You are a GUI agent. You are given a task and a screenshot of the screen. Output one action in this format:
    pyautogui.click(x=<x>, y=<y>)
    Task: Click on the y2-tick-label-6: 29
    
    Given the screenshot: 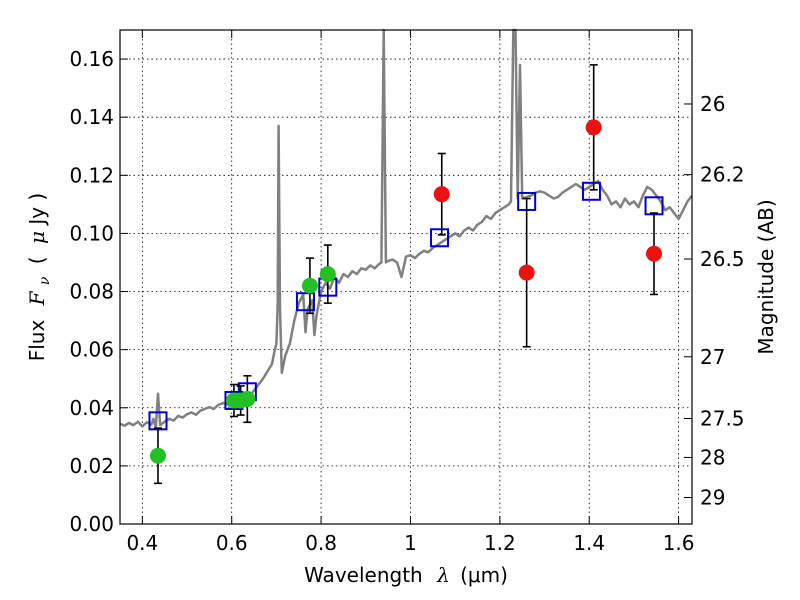 What is the action you would take?
    pyautogui.click(x=712, y=497)
    